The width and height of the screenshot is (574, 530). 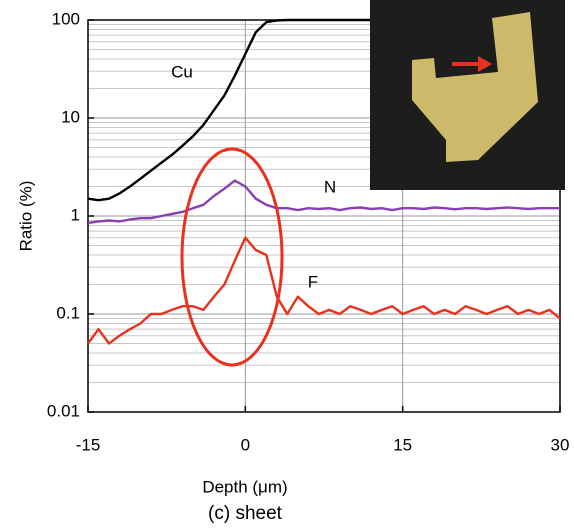 What do you see at coordinates (560, 444) in the screenshot?
I see `x-tick-label: 30` at bounding box center [560, 444].